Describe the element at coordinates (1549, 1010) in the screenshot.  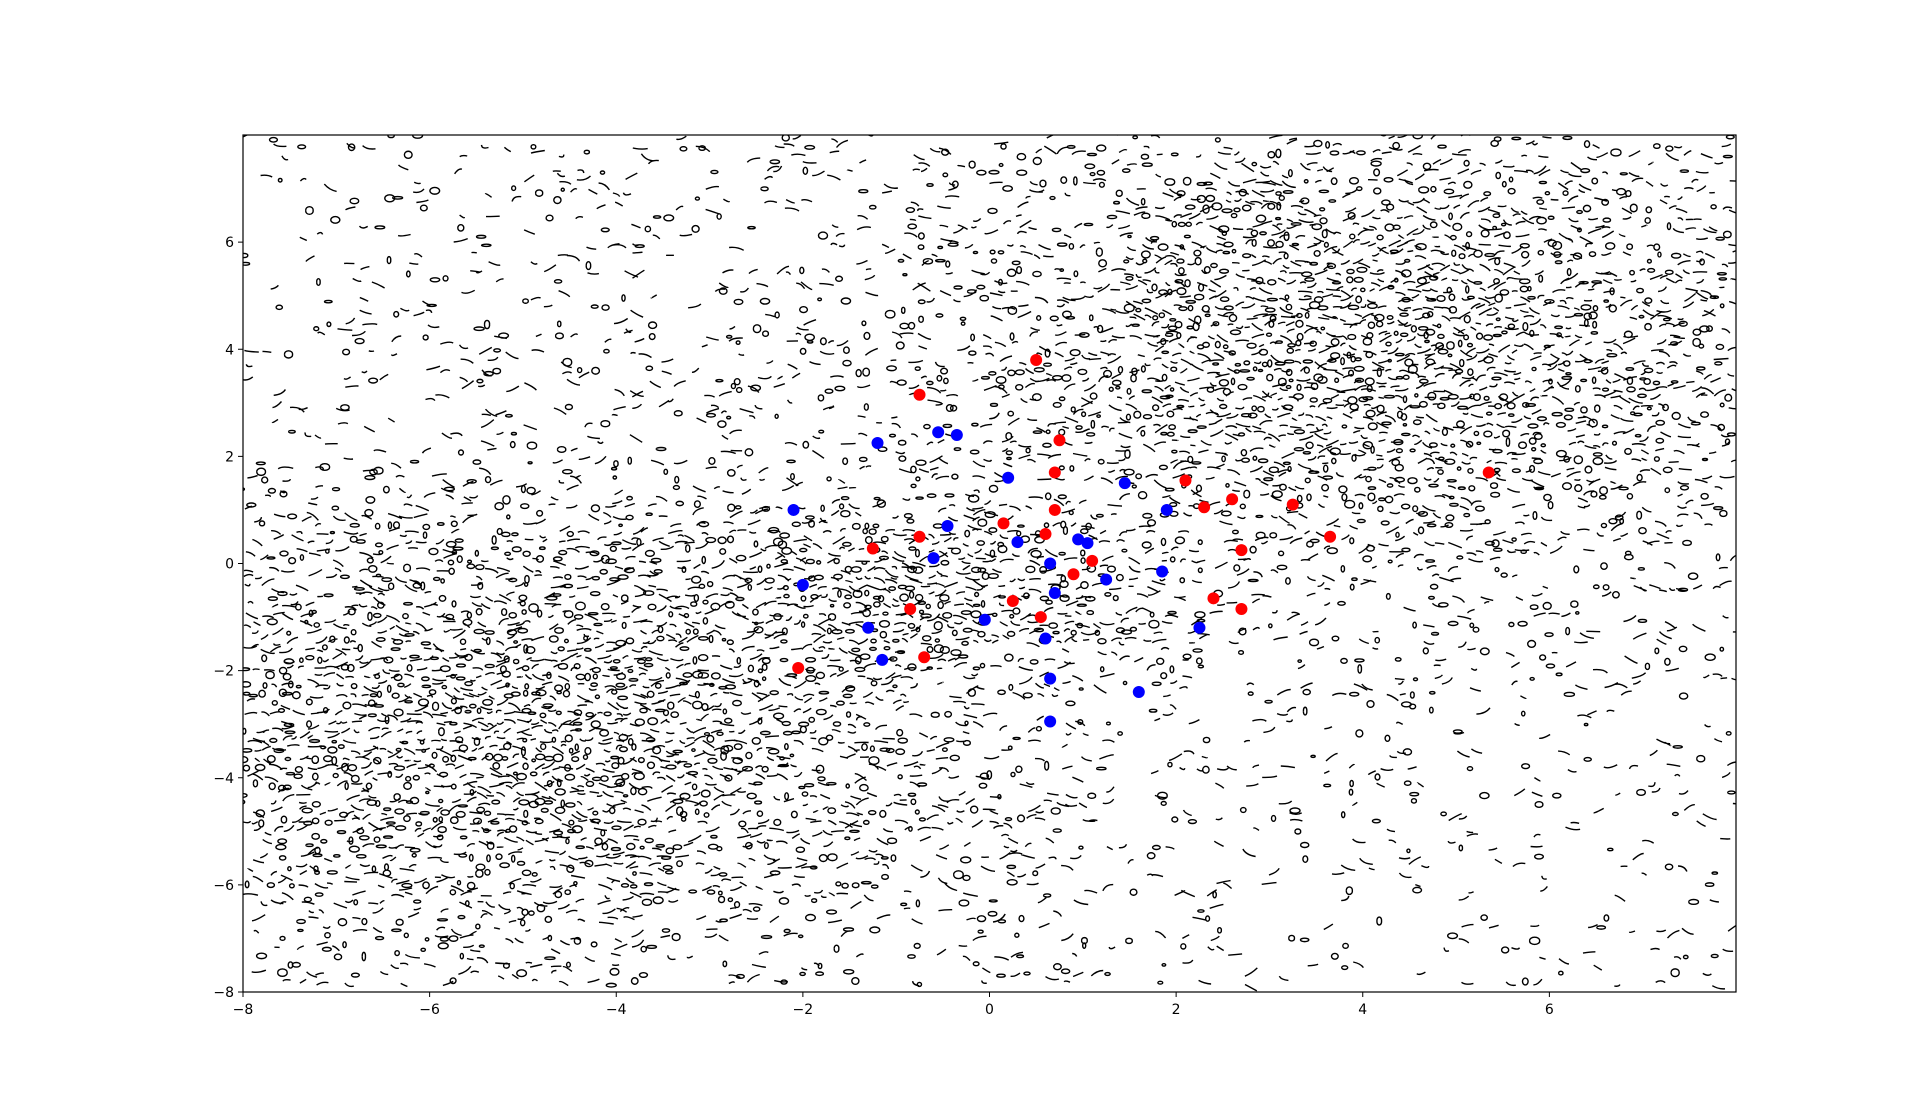
I see `x-tick-label: 6` at that location.